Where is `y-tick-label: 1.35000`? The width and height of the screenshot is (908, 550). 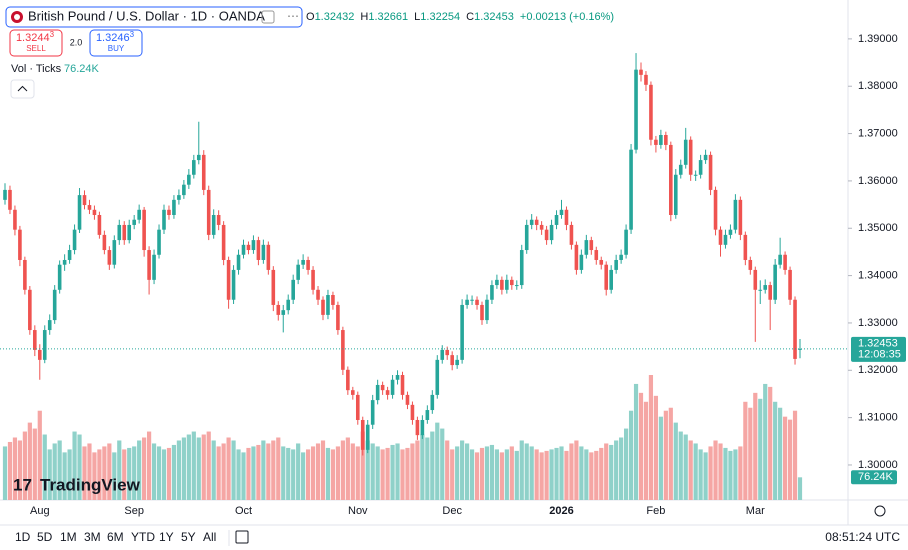
y-tick-label: 1.35000 is located at coordinates (878, 228).